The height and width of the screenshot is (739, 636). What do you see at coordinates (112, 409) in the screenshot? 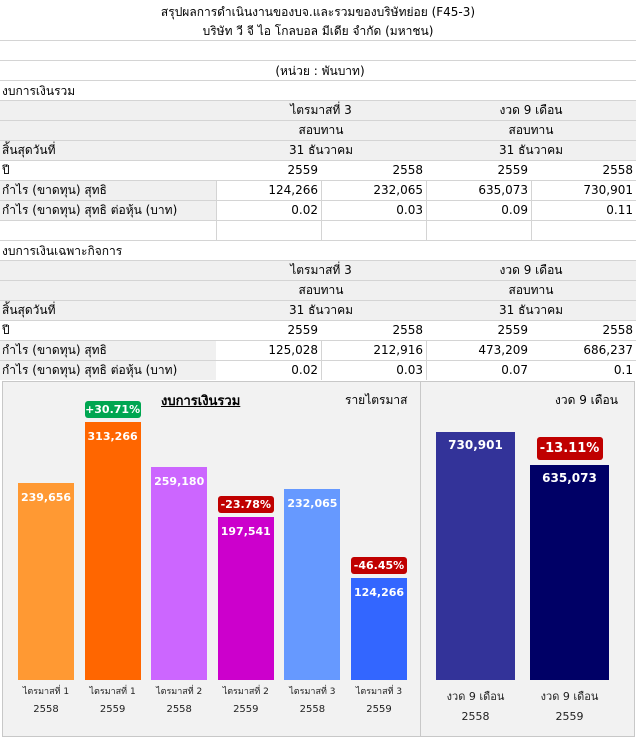
I see `change-badge: +30.71%` at bounding box center [112, 409].